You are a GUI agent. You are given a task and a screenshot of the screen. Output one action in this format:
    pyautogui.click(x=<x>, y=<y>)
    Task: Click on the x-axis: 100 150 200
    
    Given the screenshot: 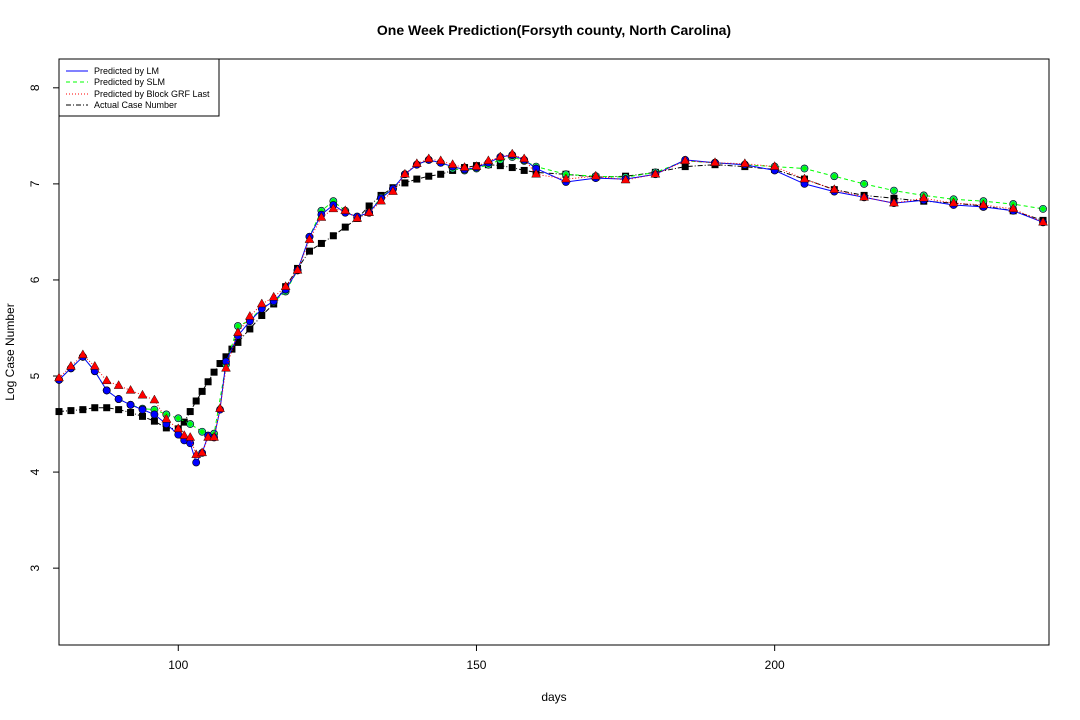 What is the action you would take?
    pyautogui.click(x=476, y=658)
    